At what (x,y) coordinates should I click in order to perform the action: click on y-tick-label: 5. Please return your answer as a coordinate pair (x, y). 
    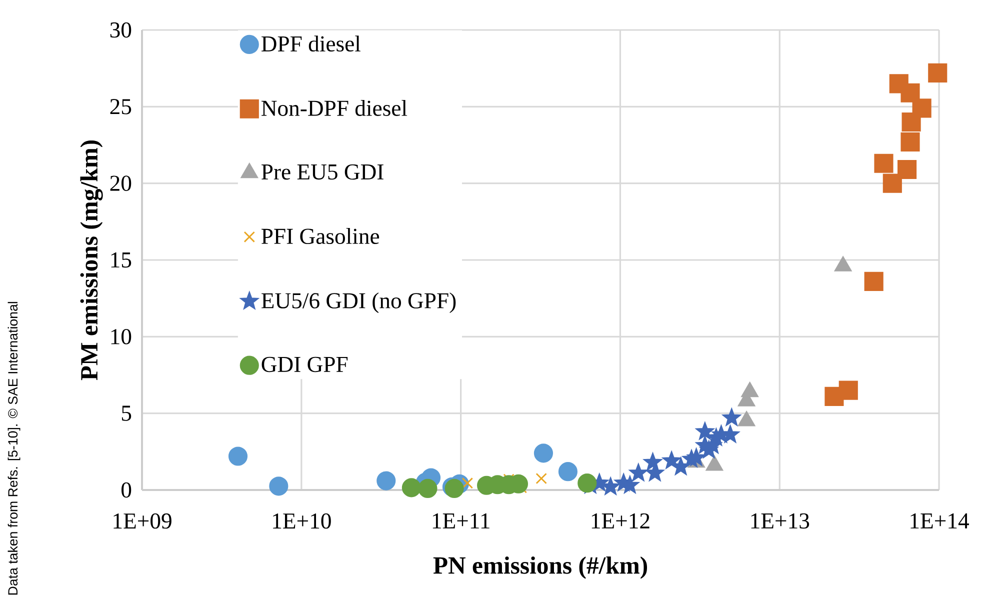
    Looking at the image, I should click on (127, 413).